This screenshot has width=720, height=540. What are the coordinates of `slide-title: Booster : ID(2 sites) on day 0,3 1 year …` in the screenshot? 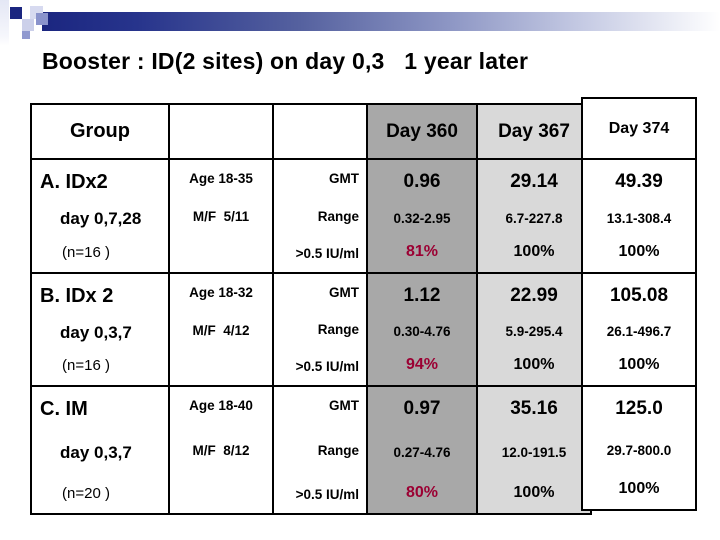 It's located at (285, 61).